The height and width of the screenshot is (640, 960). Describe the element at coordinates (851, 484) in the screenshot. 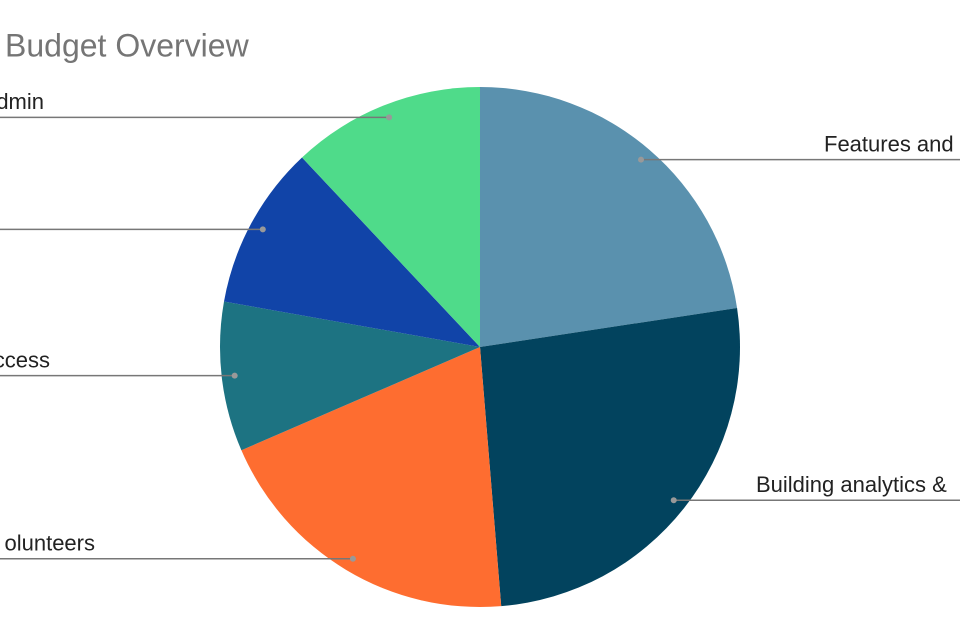

I see `slice-label: Building analytics &` at that location.